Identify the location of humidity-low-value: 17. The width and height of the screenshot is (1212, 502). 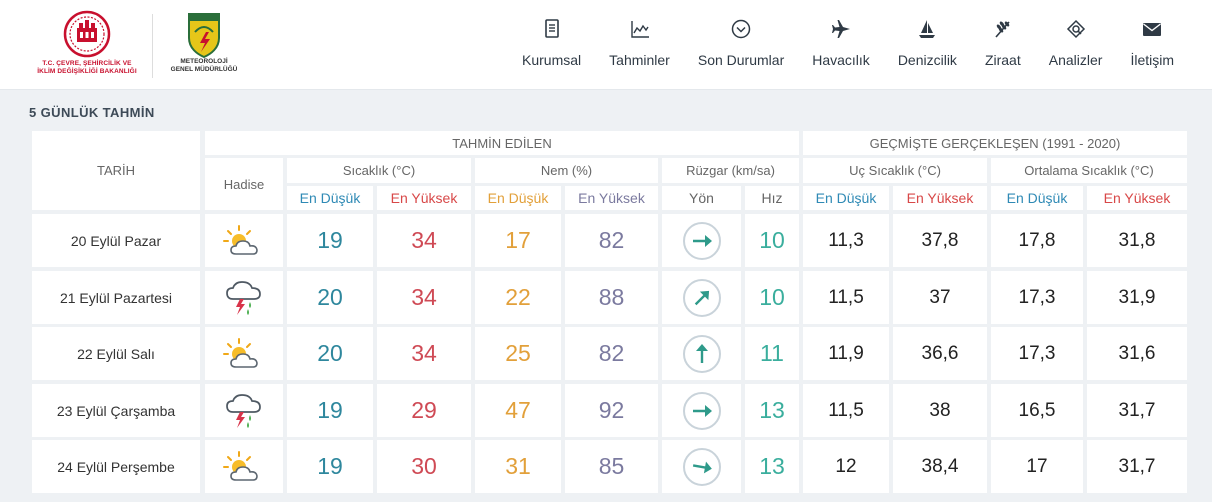
(518, 240).